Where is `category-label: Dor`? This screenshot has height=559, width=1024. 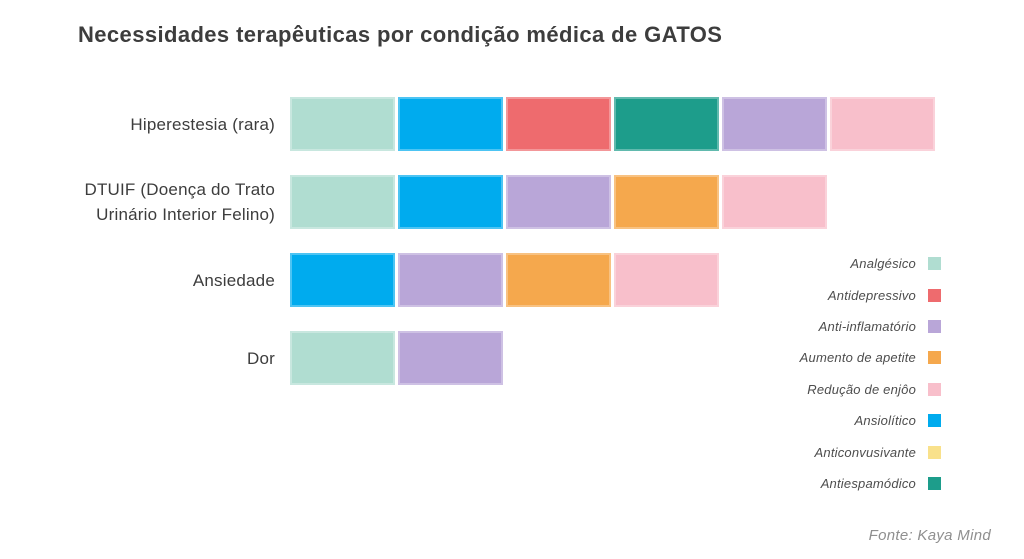 category-label: Dor is located at coordinates (261, 358).